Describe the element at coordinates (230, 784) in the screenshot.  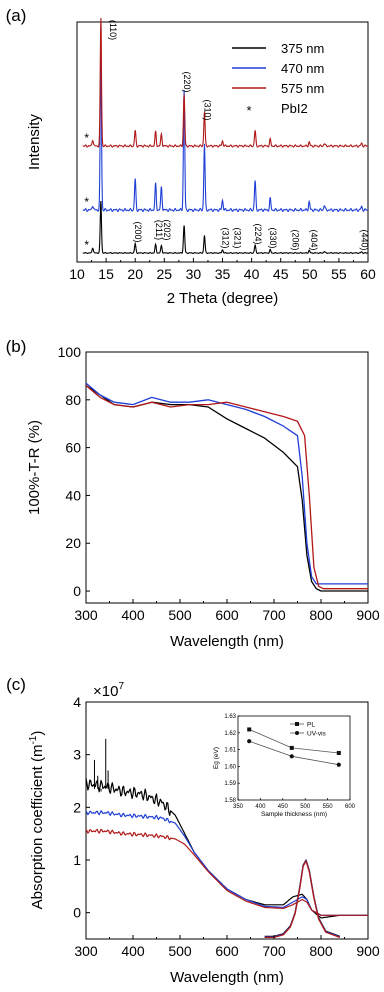
I see `inset-y-tick-label: 1.59` at that location.